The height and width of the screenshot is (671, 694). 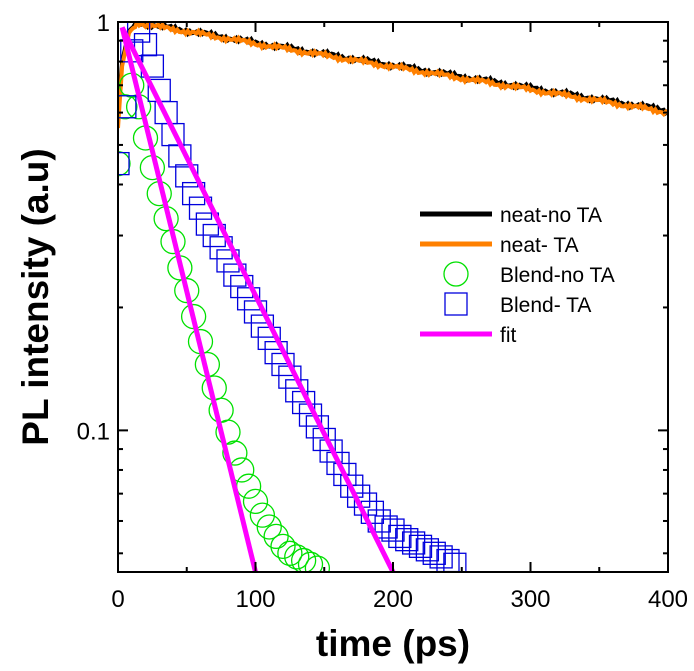 I want to click on x-tick-label: 300, so click(x=530, y=599).